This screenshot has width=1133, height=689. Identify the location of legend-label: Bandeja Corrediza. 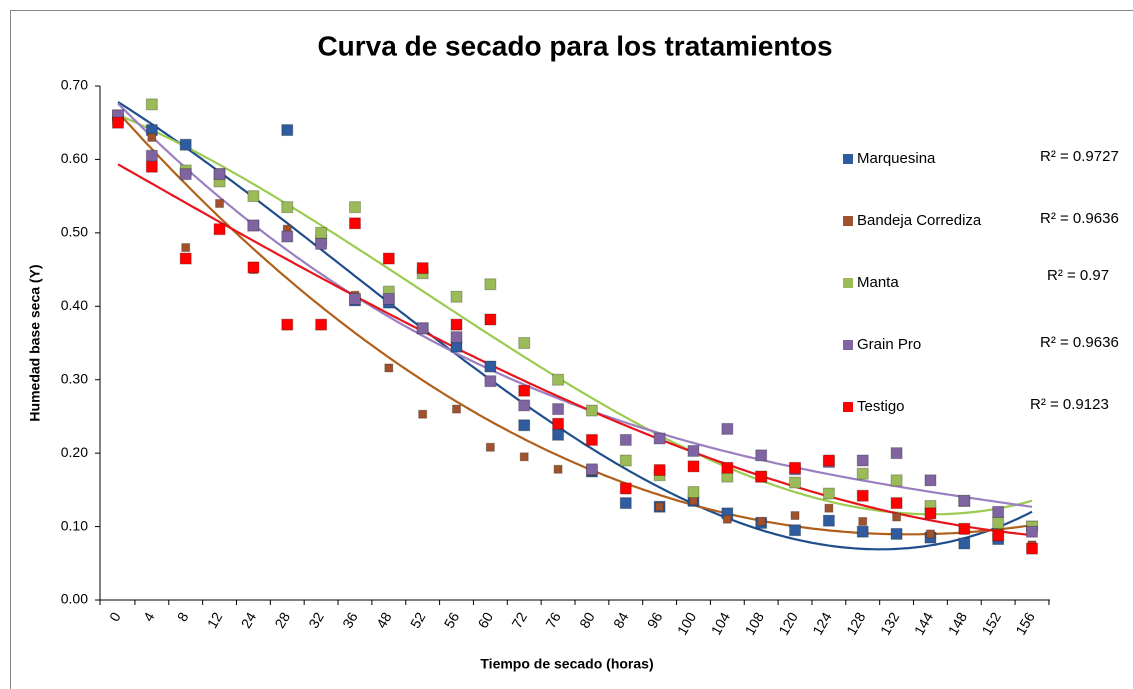
(919, 220).